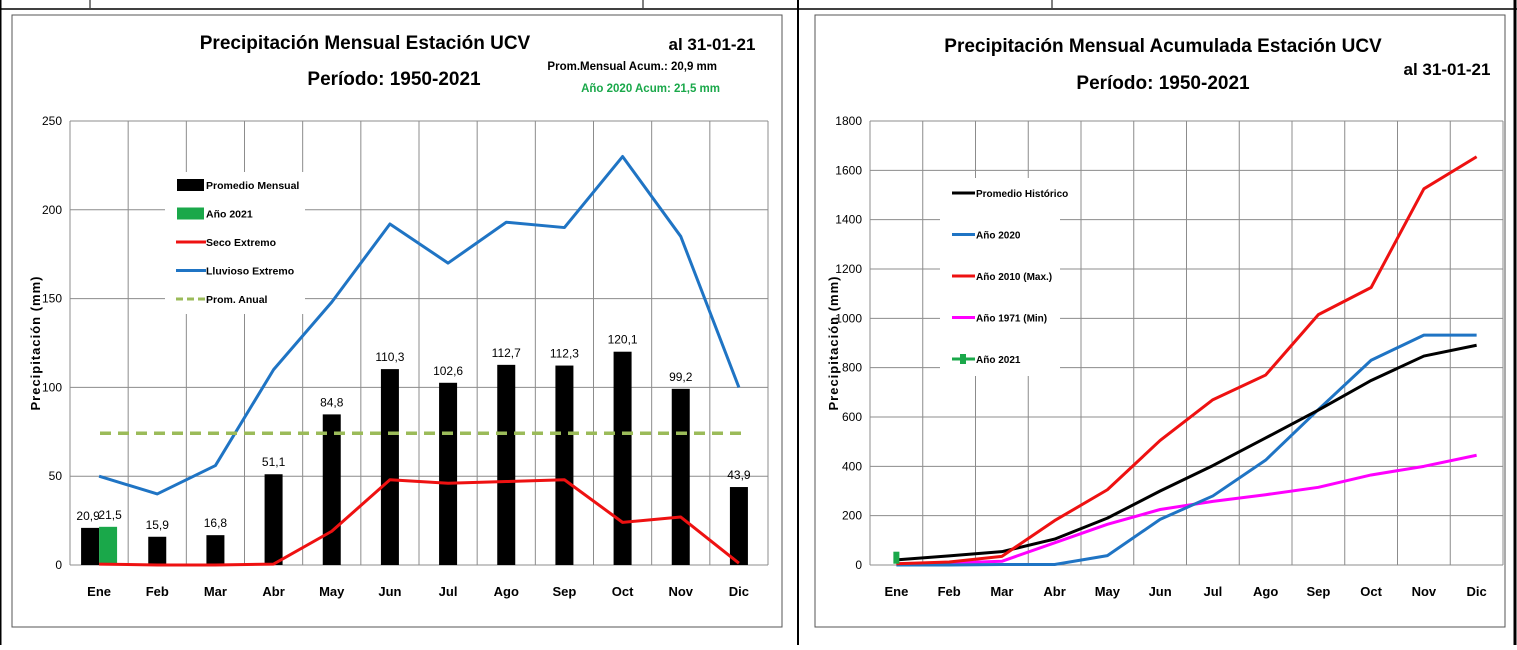  What do you see at coordinates (157, 591) in the screenshot?
I see `x-tick-label: Feb` at bounding box center [157, 591].